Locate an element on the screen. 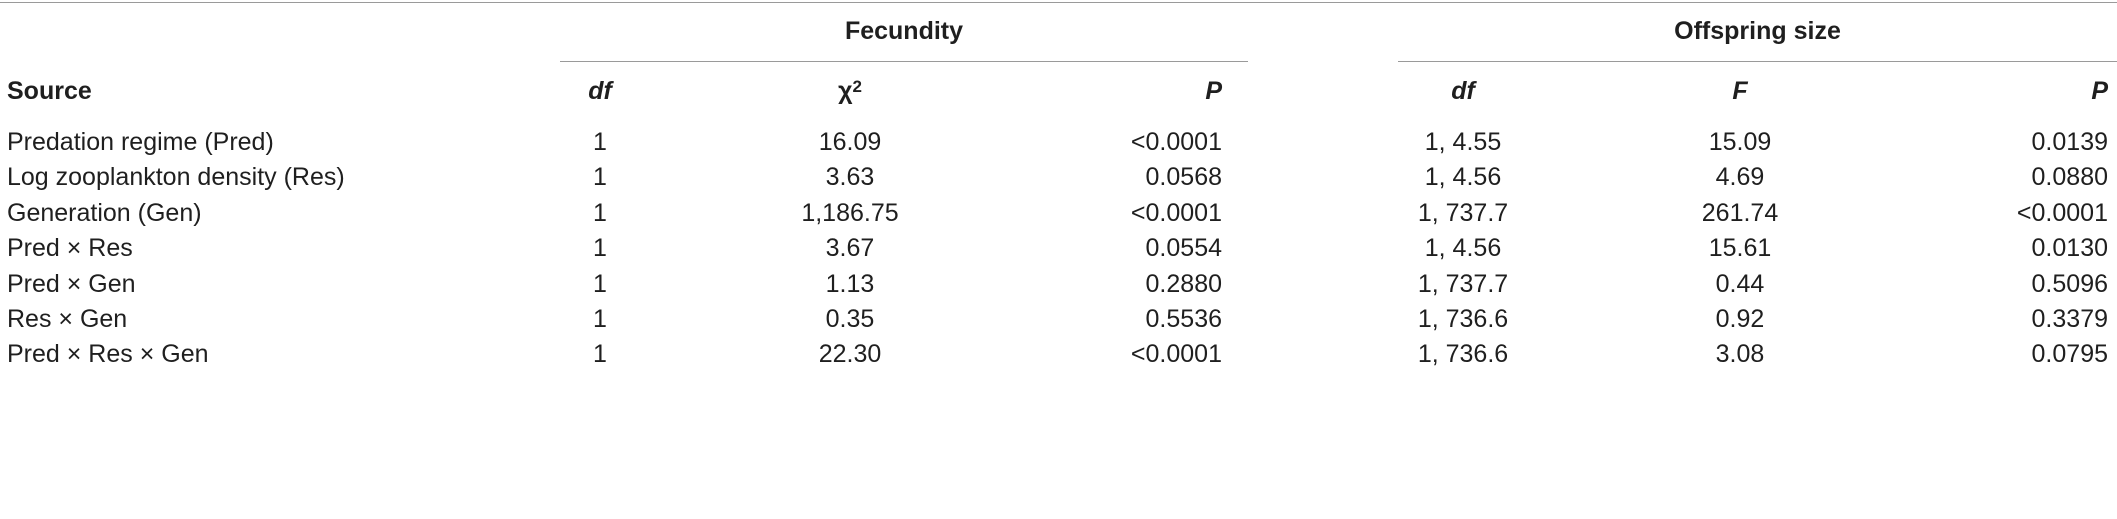 The image size is (2117, 519). cell-source: Pred × Res is located at coordinates (70, 248).